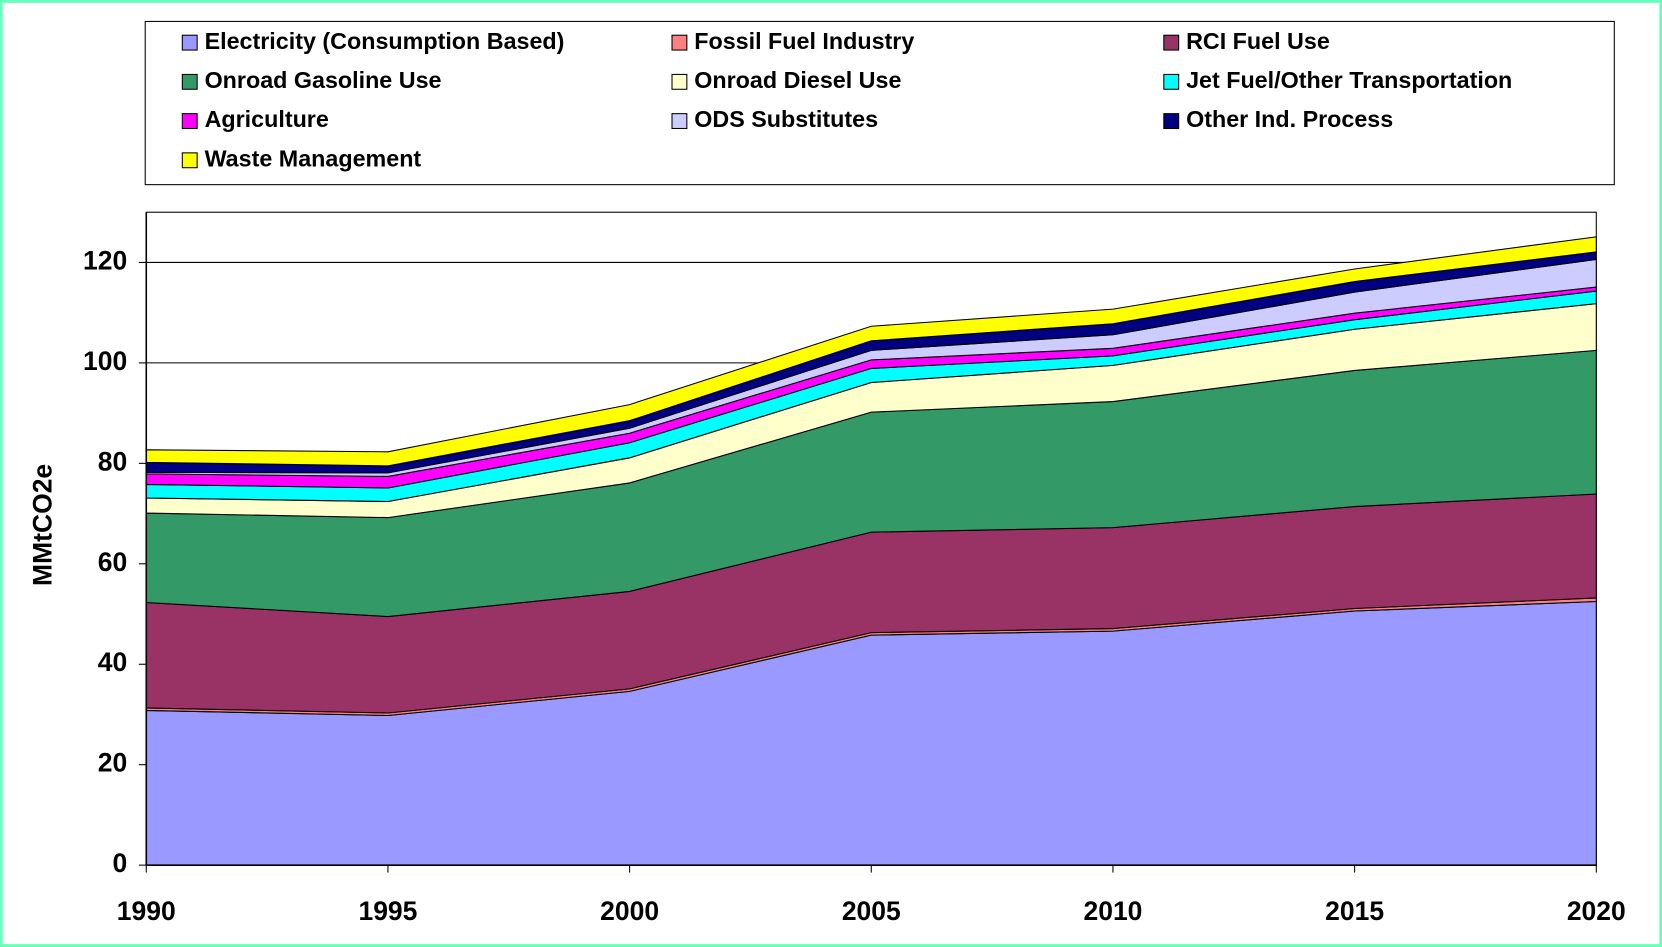 The image size is (1662, 947). I want to click on legend-label: Waste Management, so click(313, 158).